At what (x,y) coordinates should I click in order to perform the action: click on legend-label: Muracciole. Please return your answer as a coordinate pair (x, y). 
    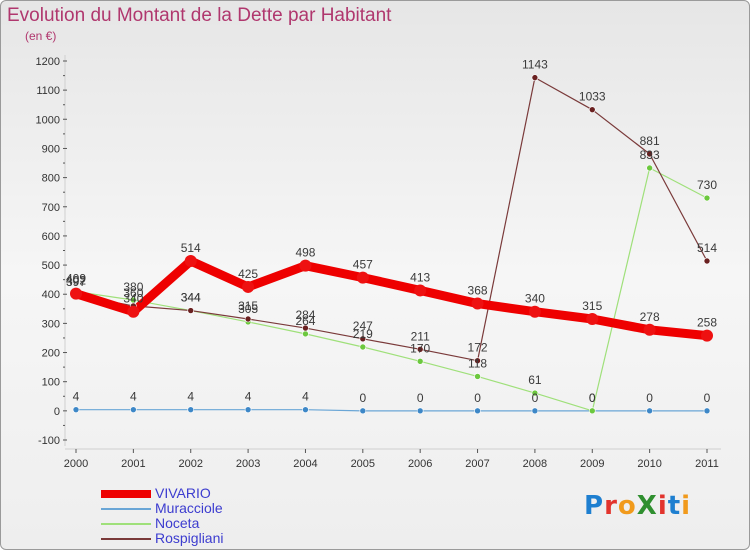
    Looking at the image, I should click on (189, 508).